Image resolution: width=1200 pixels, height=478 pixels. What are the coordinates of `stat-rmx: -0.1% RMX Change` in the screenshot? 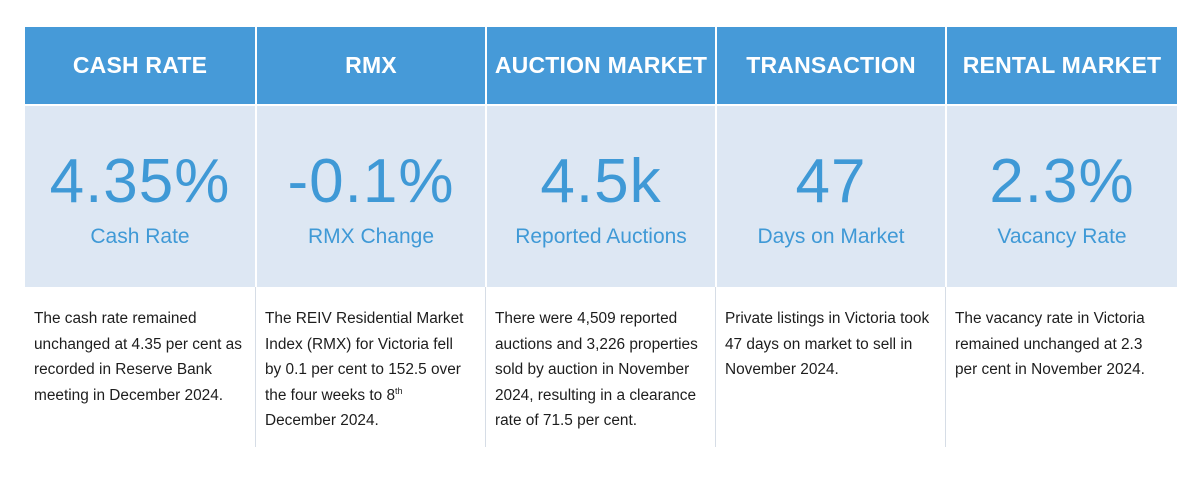 It's located at (370, 195).